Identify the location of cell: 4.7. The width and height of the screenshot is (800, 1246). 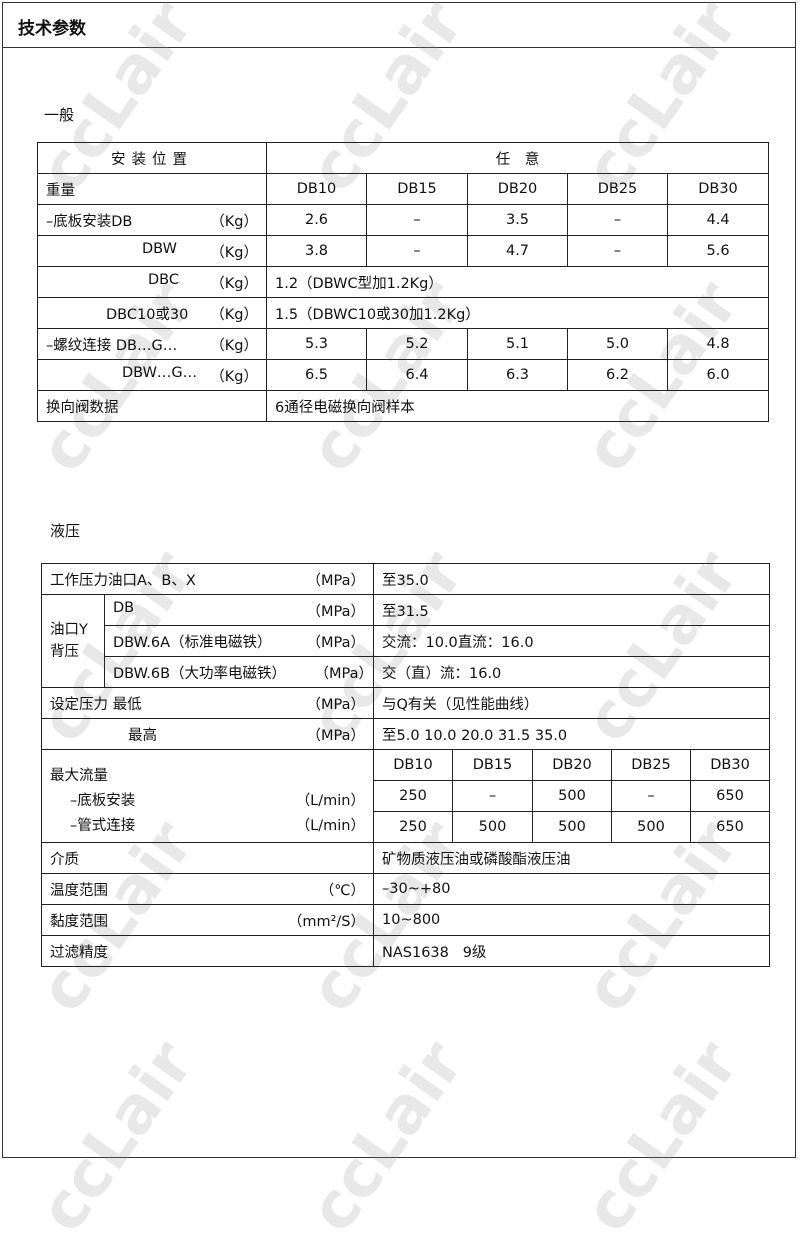
(517, 251).